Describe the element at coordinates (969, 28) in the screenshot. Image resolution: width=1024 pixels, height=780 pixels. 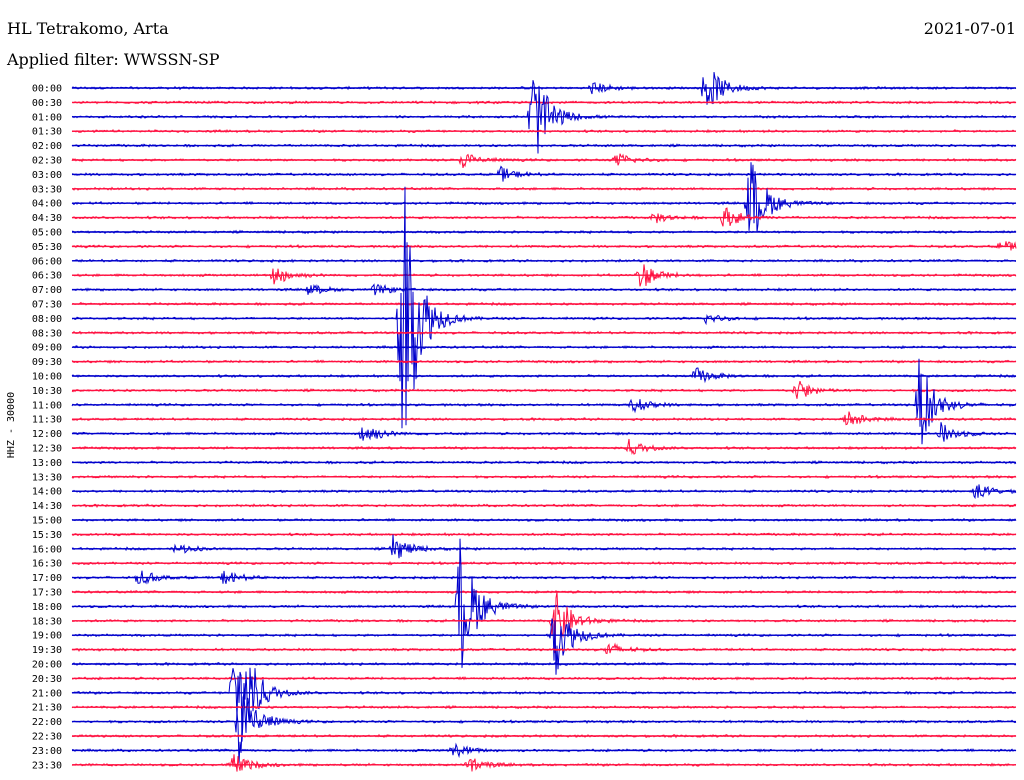
I see `date-label: 2021-07-01` at that location.